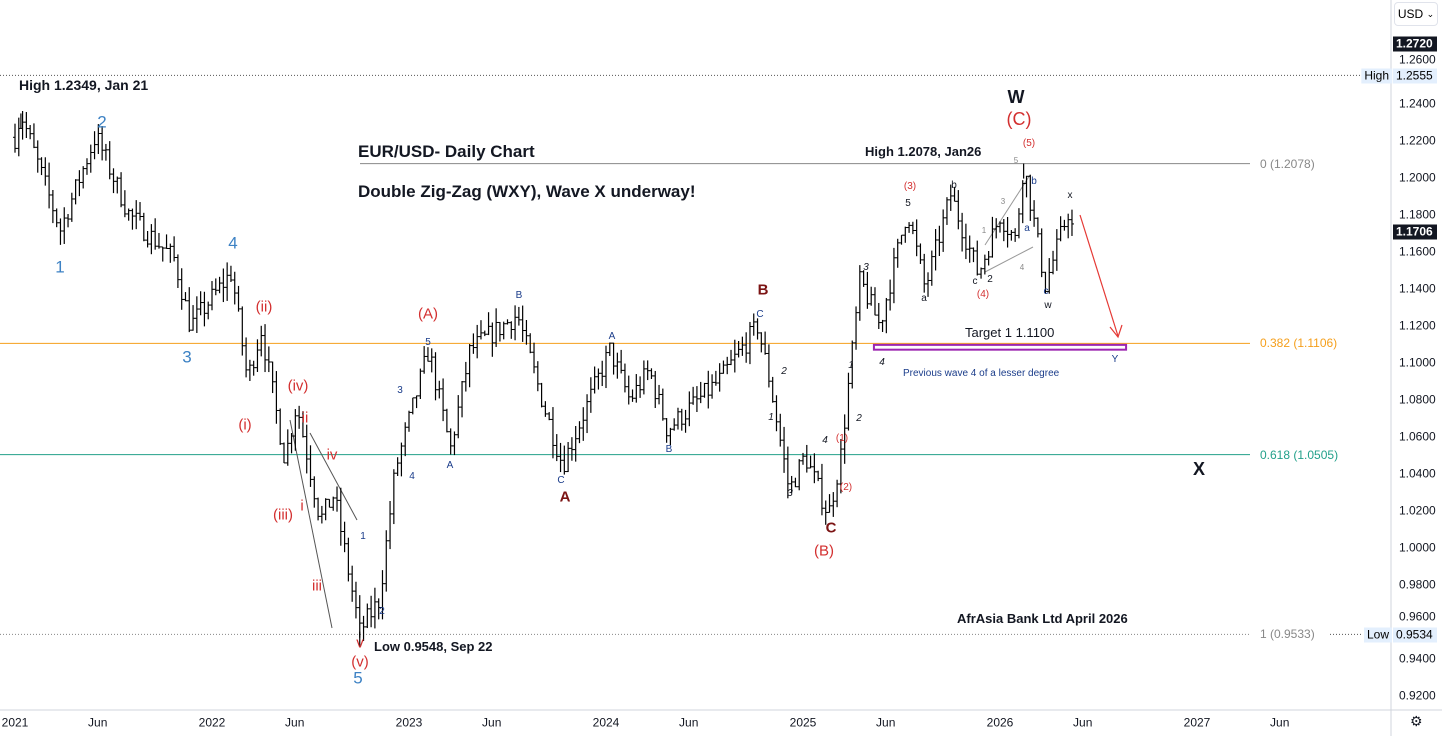 The height and width of the screenshot is (736, 1442). What do you see at coordinates (1019, 119) in the screenshot?
I see `wave-label: (C)` at bounding box center [1019, 119].